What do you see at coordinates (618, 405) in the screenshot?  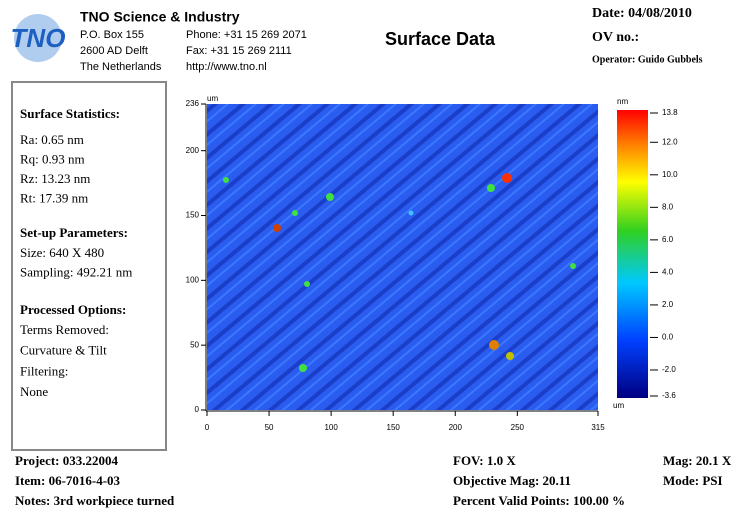 I see `x-unit: um` at bounding box center [618, 405].